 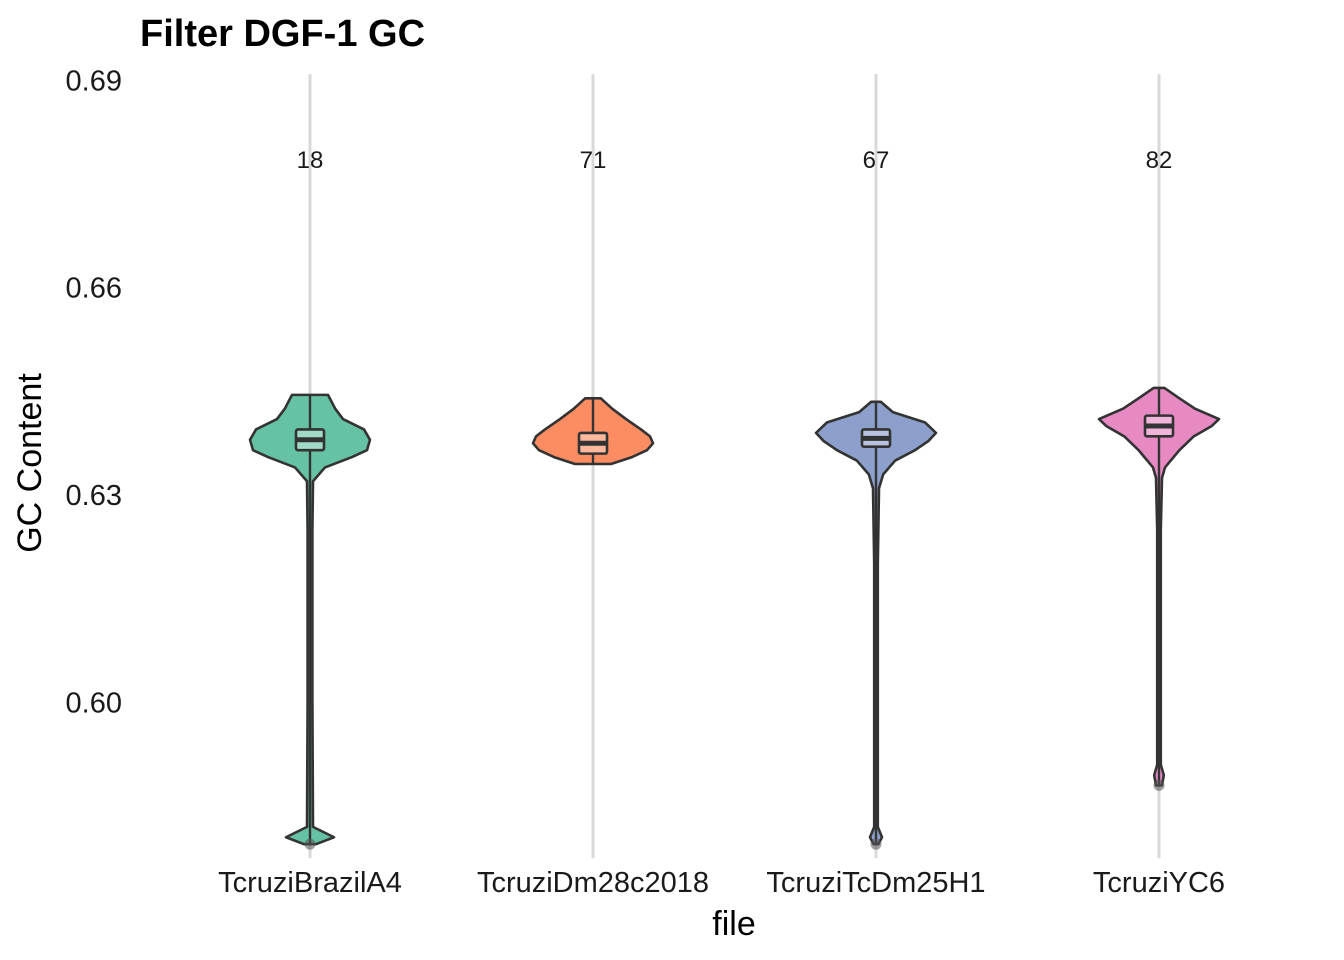 I want to click on violin-TcruziBrazilA4, so click(x=310, y=621).